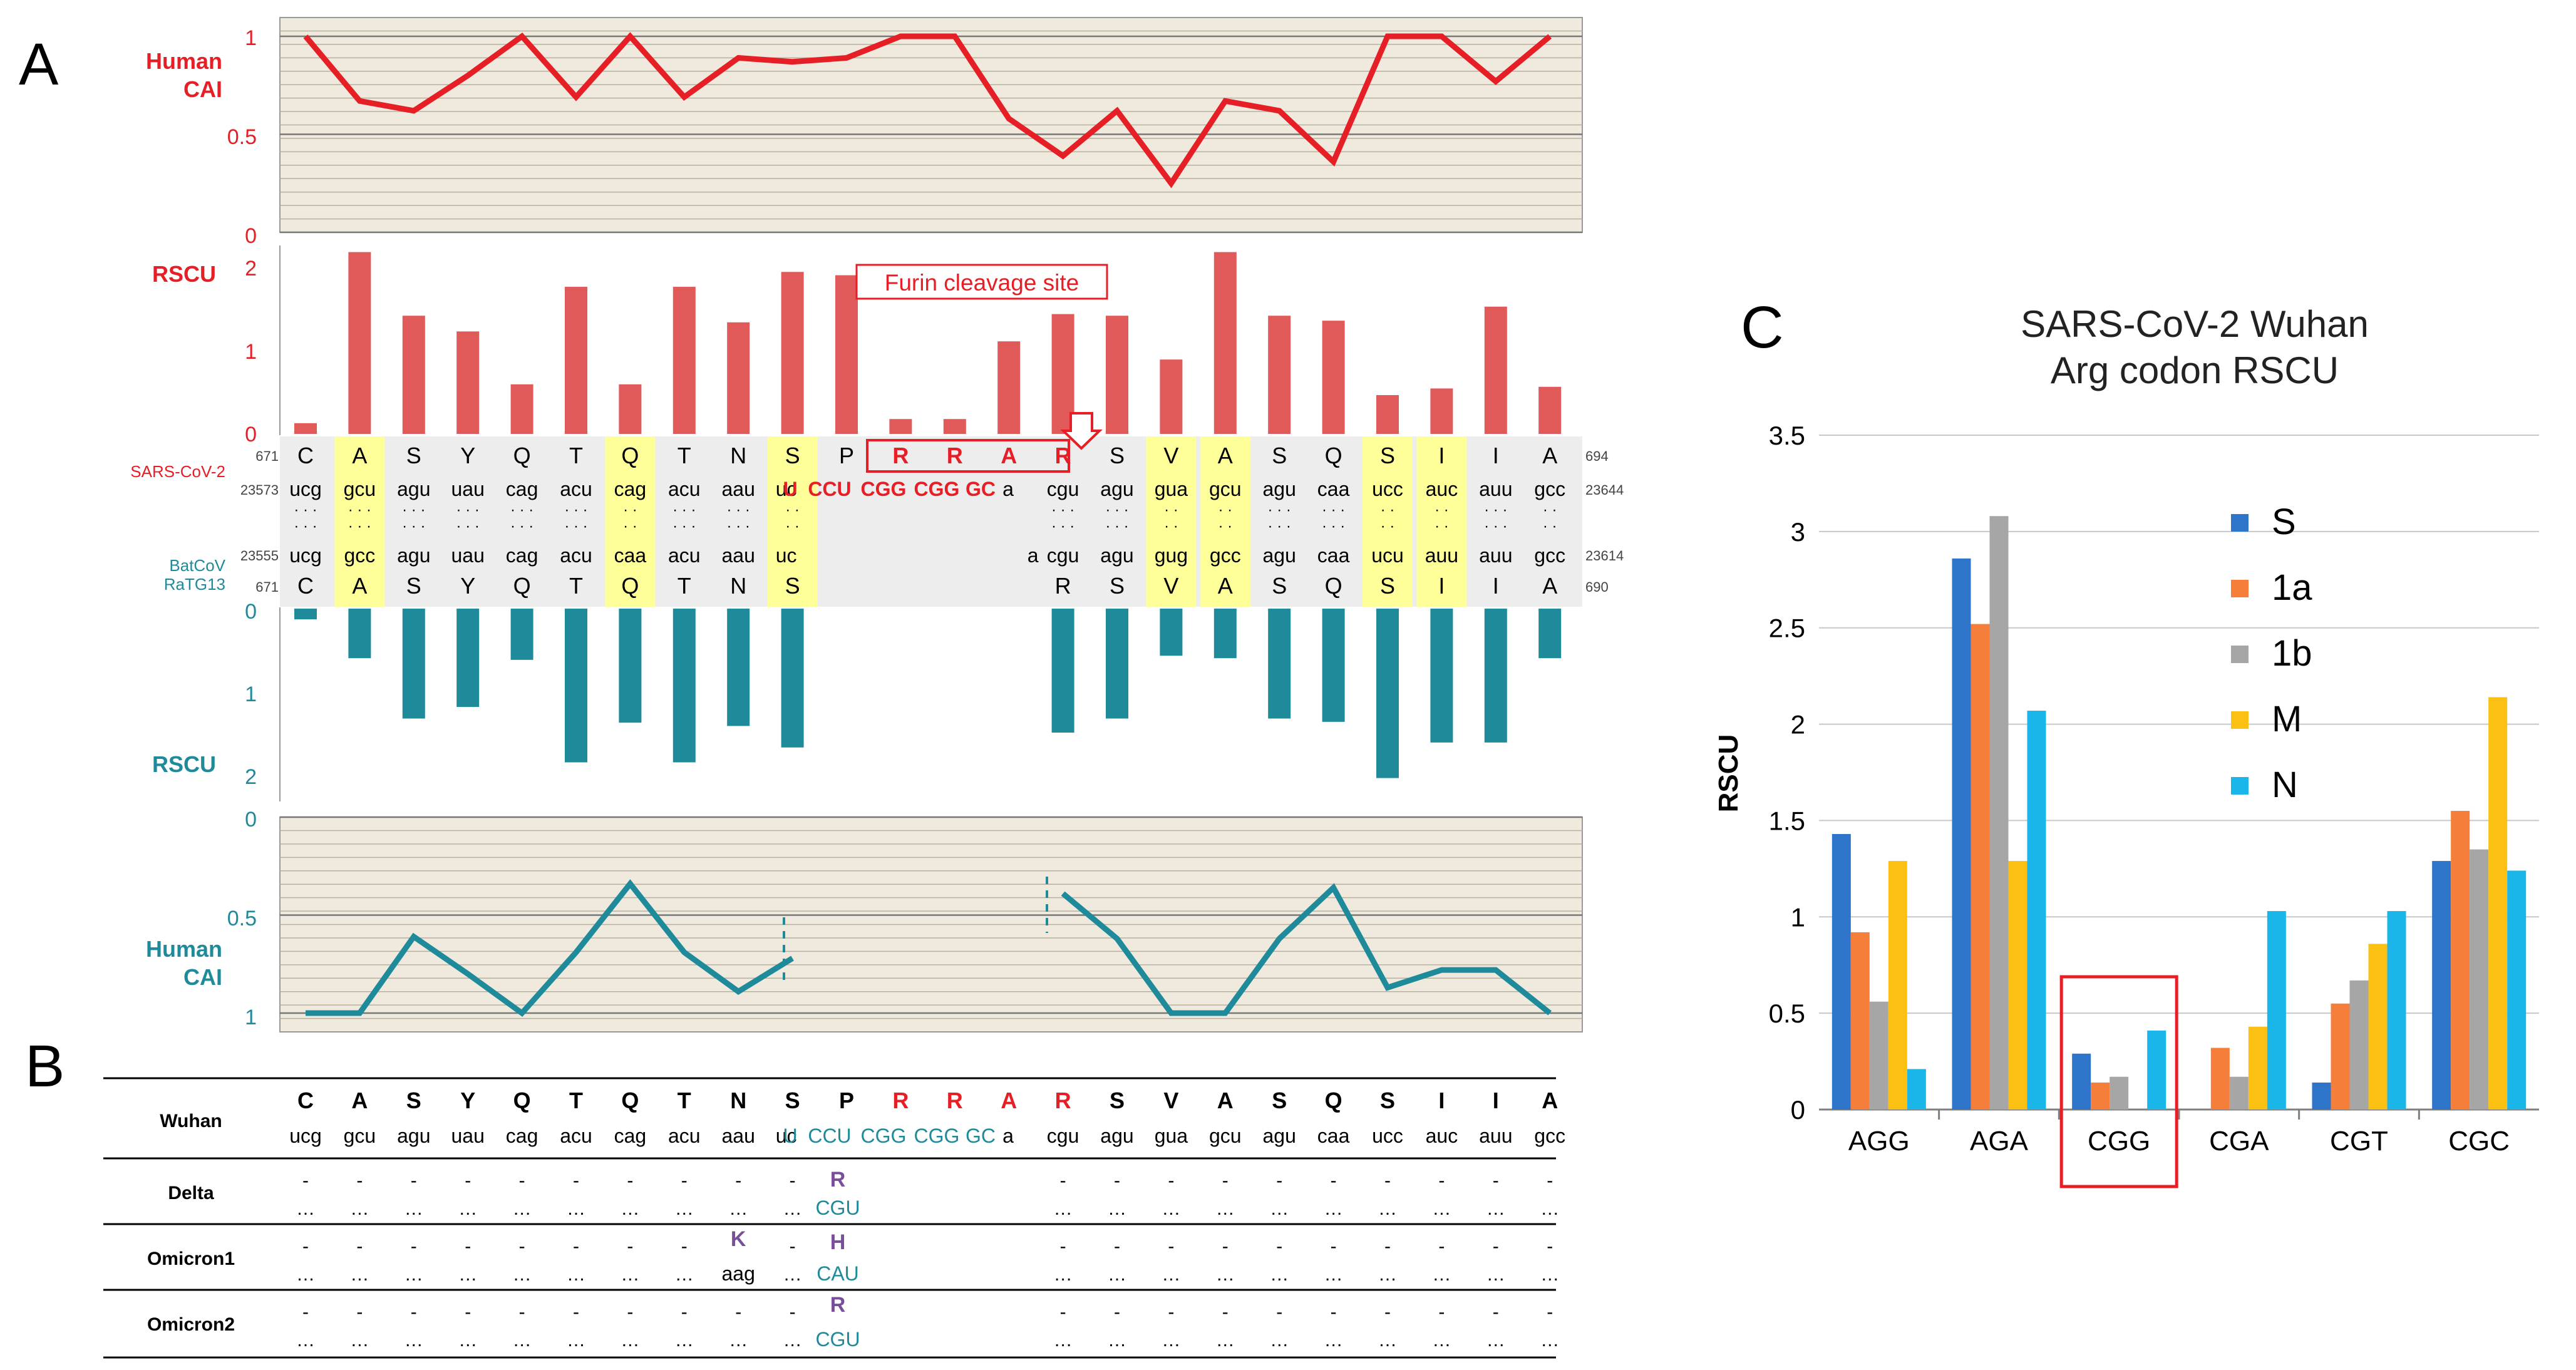 Image resolution: width=2576 pixels, height=1370 pixels. Describe the element at coordinates (1604, 490) in the screenshot. I see `sars-end-nt: 23644` at that location.